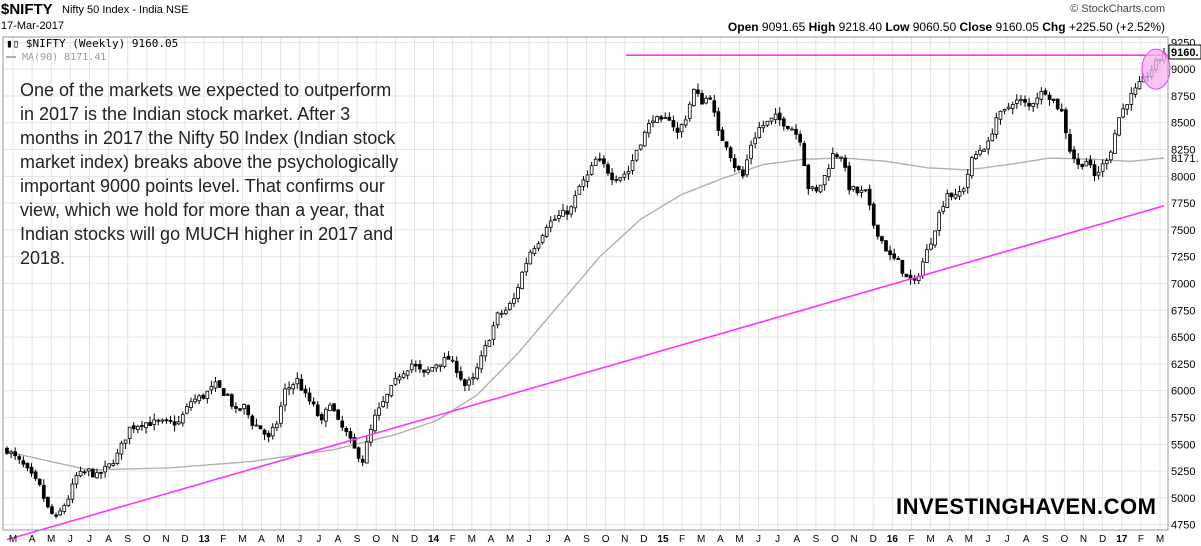  What do you see at coordinates (125, 10) in the screenshot?
I see `chart-instrument-name: Nifty 50 Index - India NSE` at bounding box center [125, 10].